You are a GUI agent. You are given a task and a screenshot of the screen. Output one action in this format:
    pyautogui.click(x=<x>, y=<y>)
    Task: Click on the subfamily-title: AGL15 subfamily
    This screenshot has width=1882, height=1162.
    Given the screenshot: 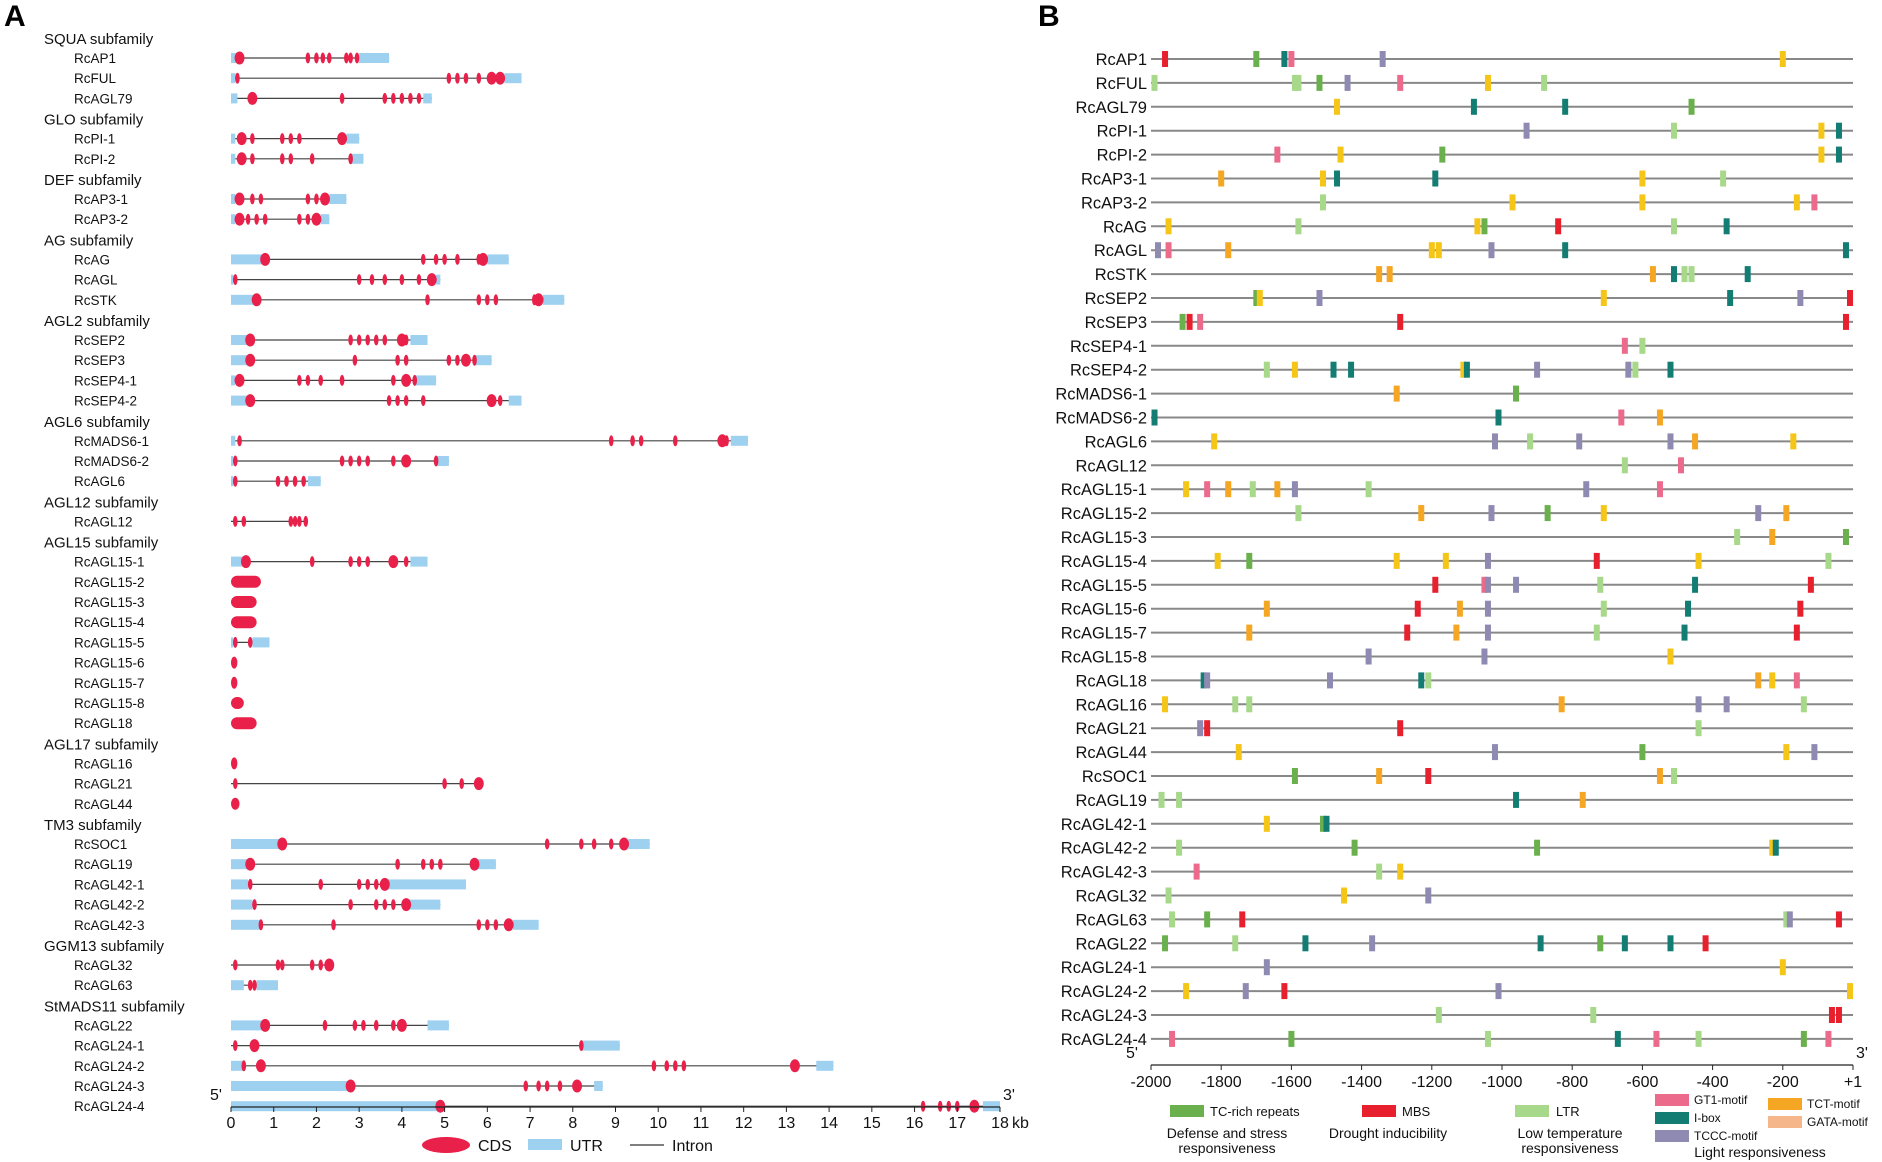 What is the action you would take?
    pyautogui.click(x=101, y=543)
    